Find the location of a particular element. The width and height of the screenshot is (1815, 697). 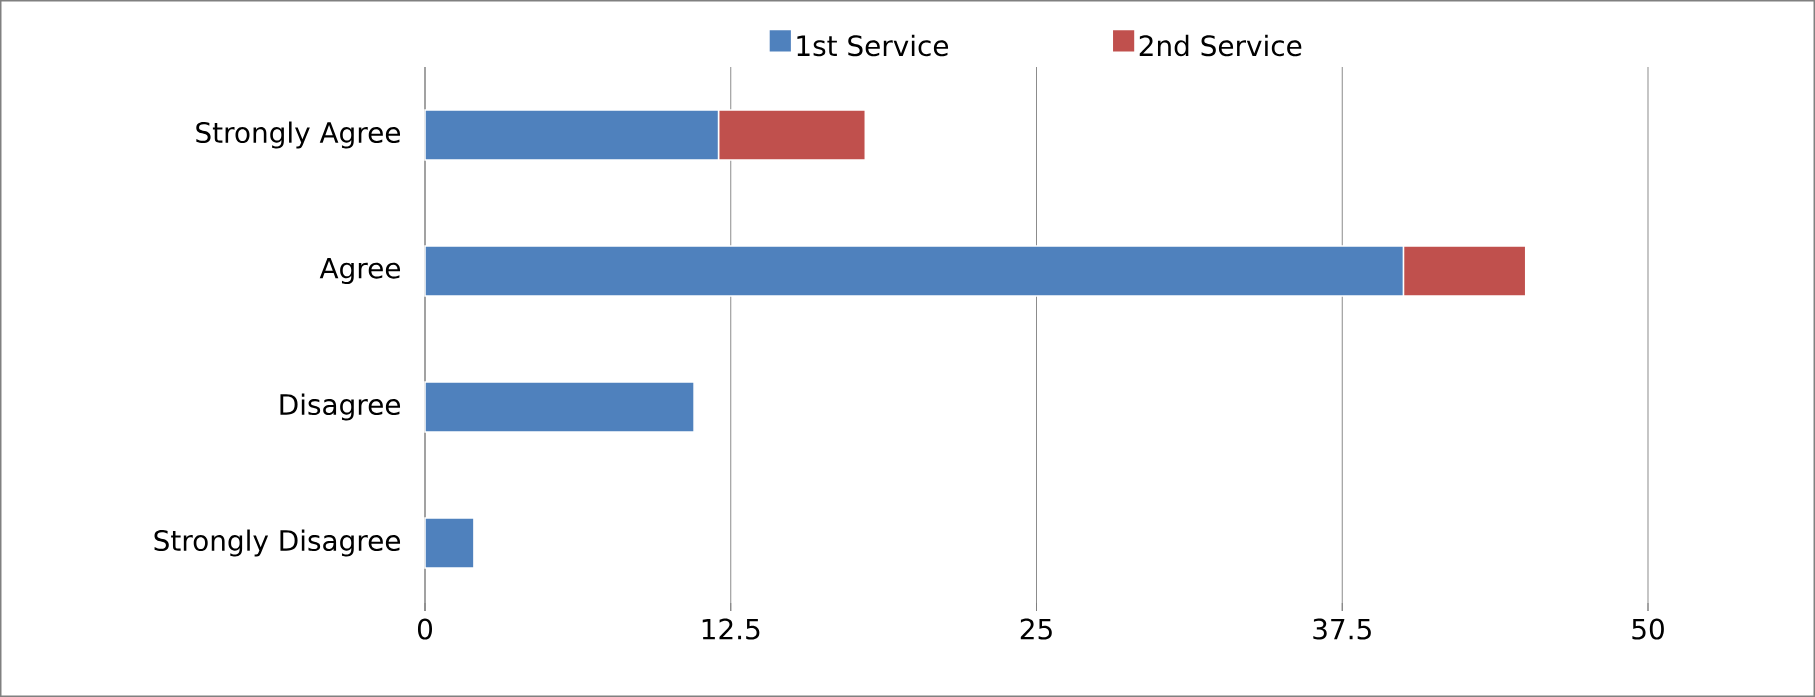

legend-label: 1st Service is located at coordinates (873, 45).